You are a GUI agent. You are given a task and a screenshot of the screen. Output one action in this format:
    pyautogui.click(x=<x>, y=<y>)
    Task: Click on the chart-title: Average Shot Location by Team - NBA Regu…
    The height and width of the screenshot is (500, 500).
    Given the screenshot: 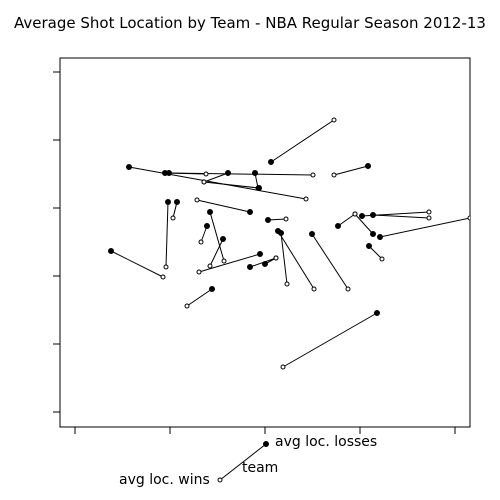 What is the action you would take?
    pyautogui.click(x=250, y=23)
    